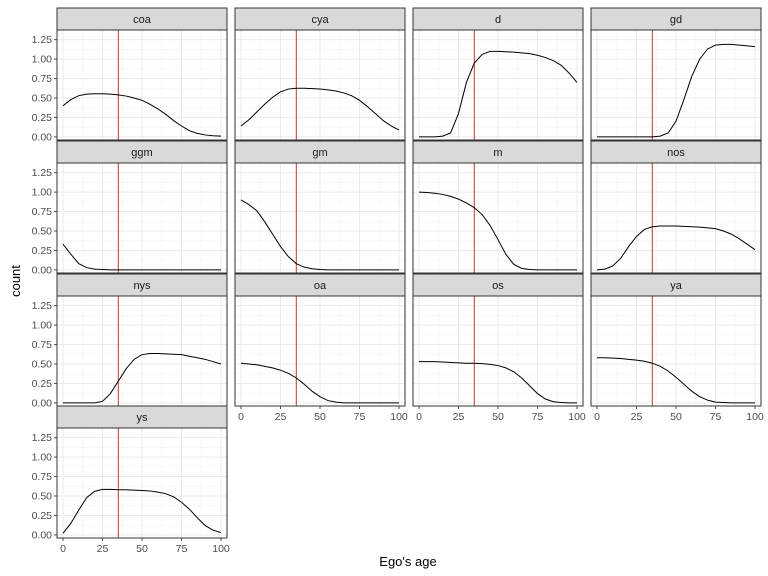 The height and width of the screenshot is (576, 768). What do you see at coordinates (142, 115) in the screenshot?
I see `series-line-coa` at bounding box center [142, 115].